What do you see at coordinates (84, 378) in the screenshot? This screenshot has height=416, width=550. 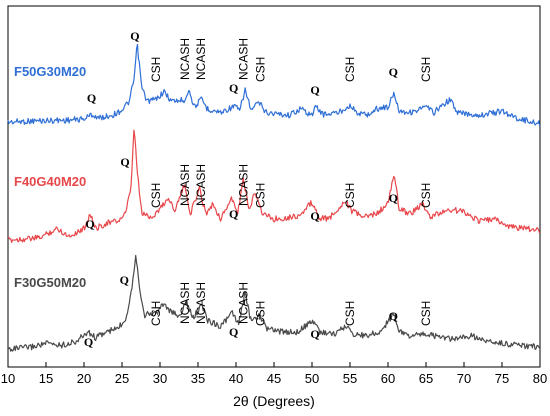 I see `x-tick-label: 20` at bounding box center [84, 378].